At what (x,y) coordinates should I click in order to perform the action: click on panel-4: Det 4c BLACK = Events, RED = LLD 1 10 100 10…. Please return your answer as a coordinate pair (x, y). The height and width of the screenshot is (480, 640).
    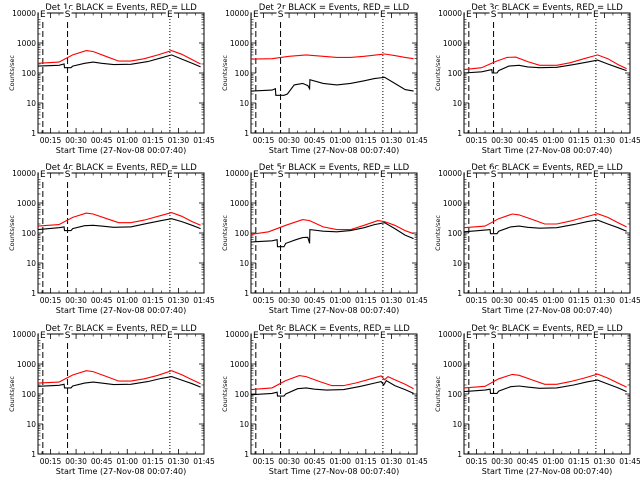
    Looking at the image, I should click on (111, 239).